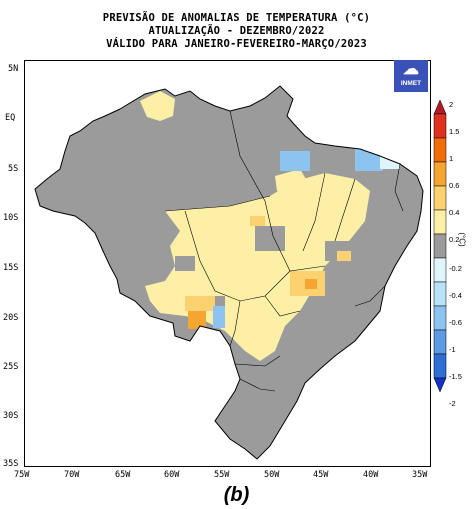 Image resolution: width=473 pixels, height=509 pixels. What do you see at coordinates (22, 475) in the screenshot?
I see `lon-tick-75w: 75W` at bounding box center [22, 475].